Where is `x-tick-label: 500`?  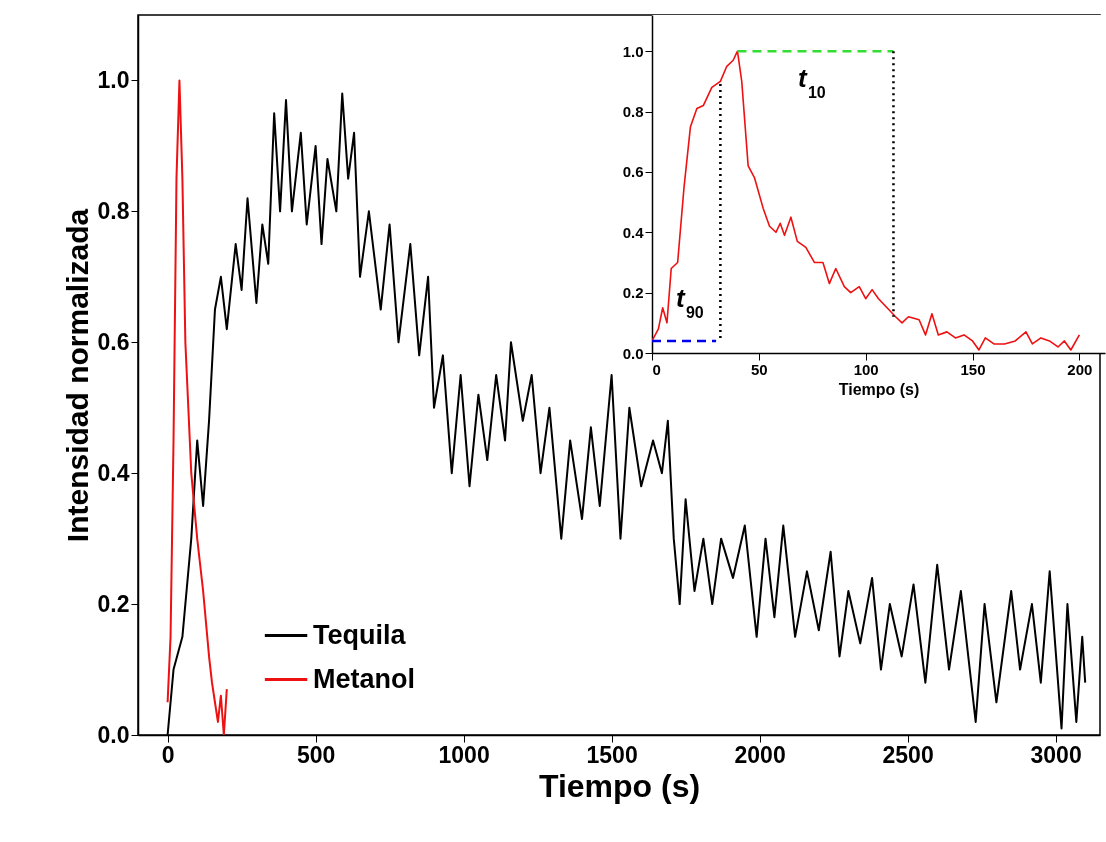
x-tick-label: 500 is located at coordinates (316, 754).